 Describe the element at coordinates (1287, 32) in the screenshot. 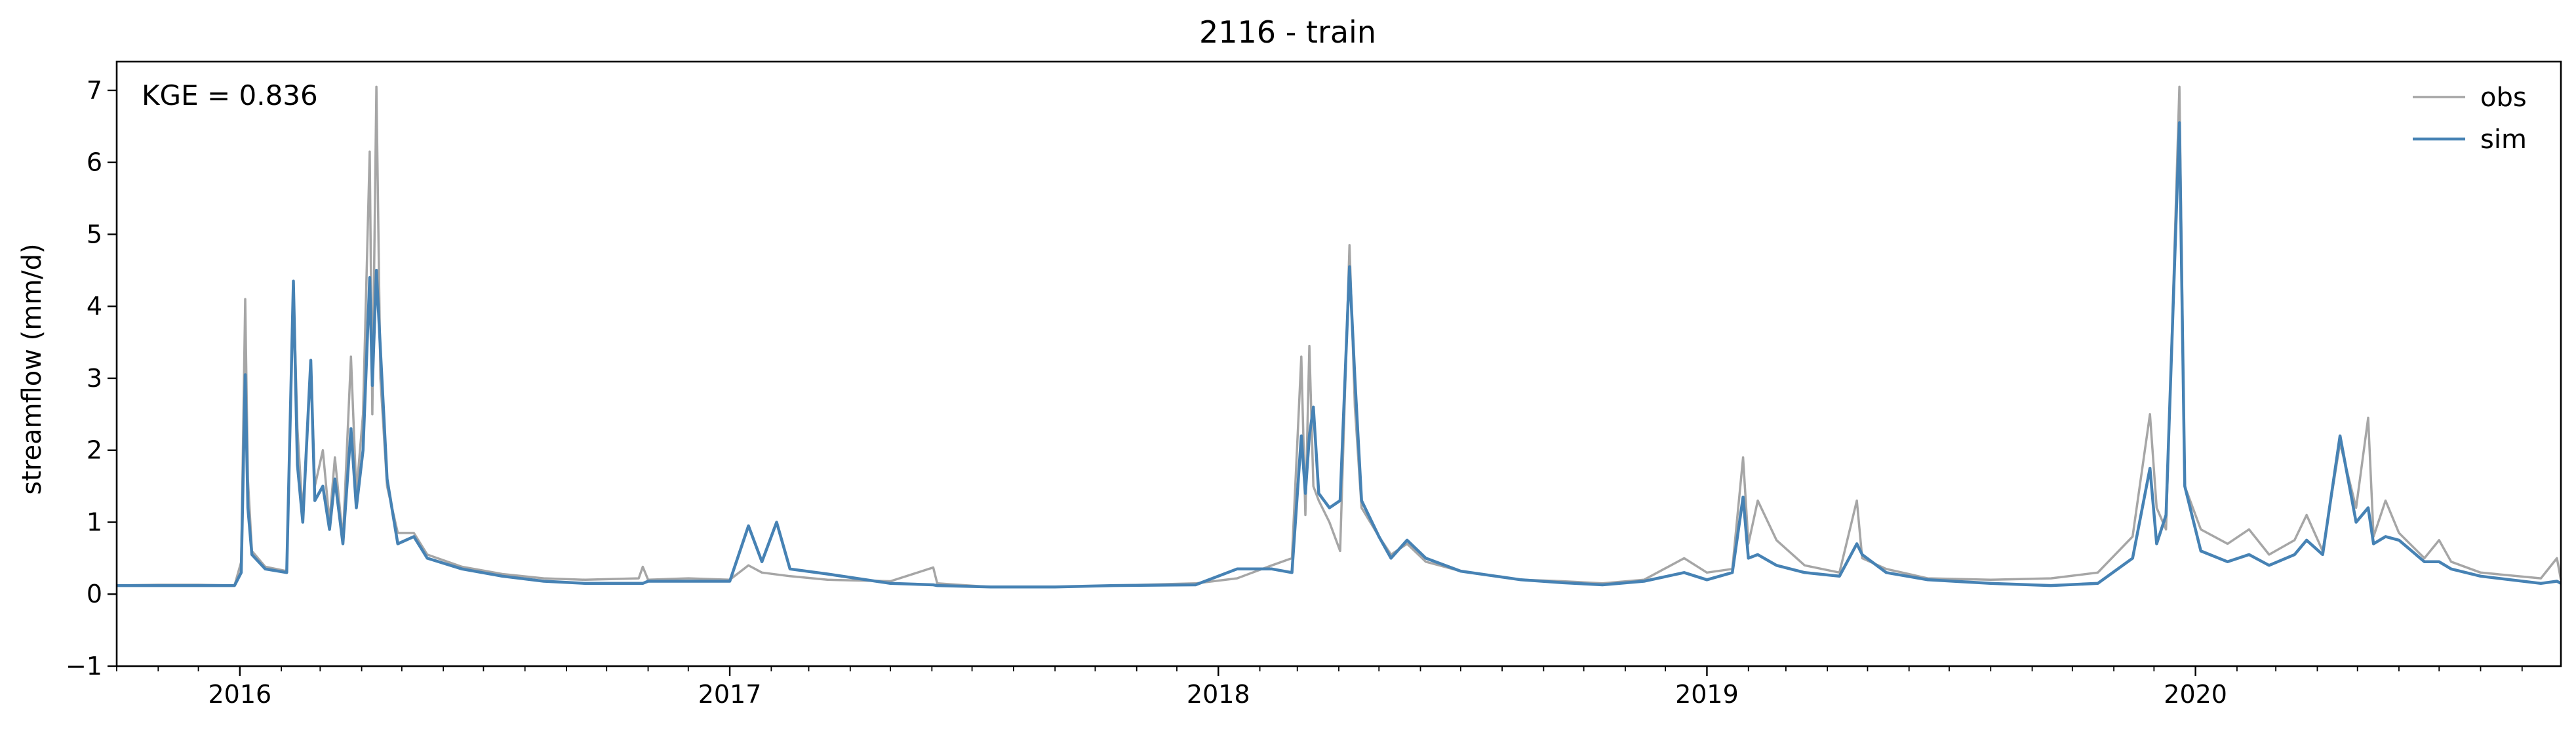

I see `chart-title: 2116 - train` at that location.